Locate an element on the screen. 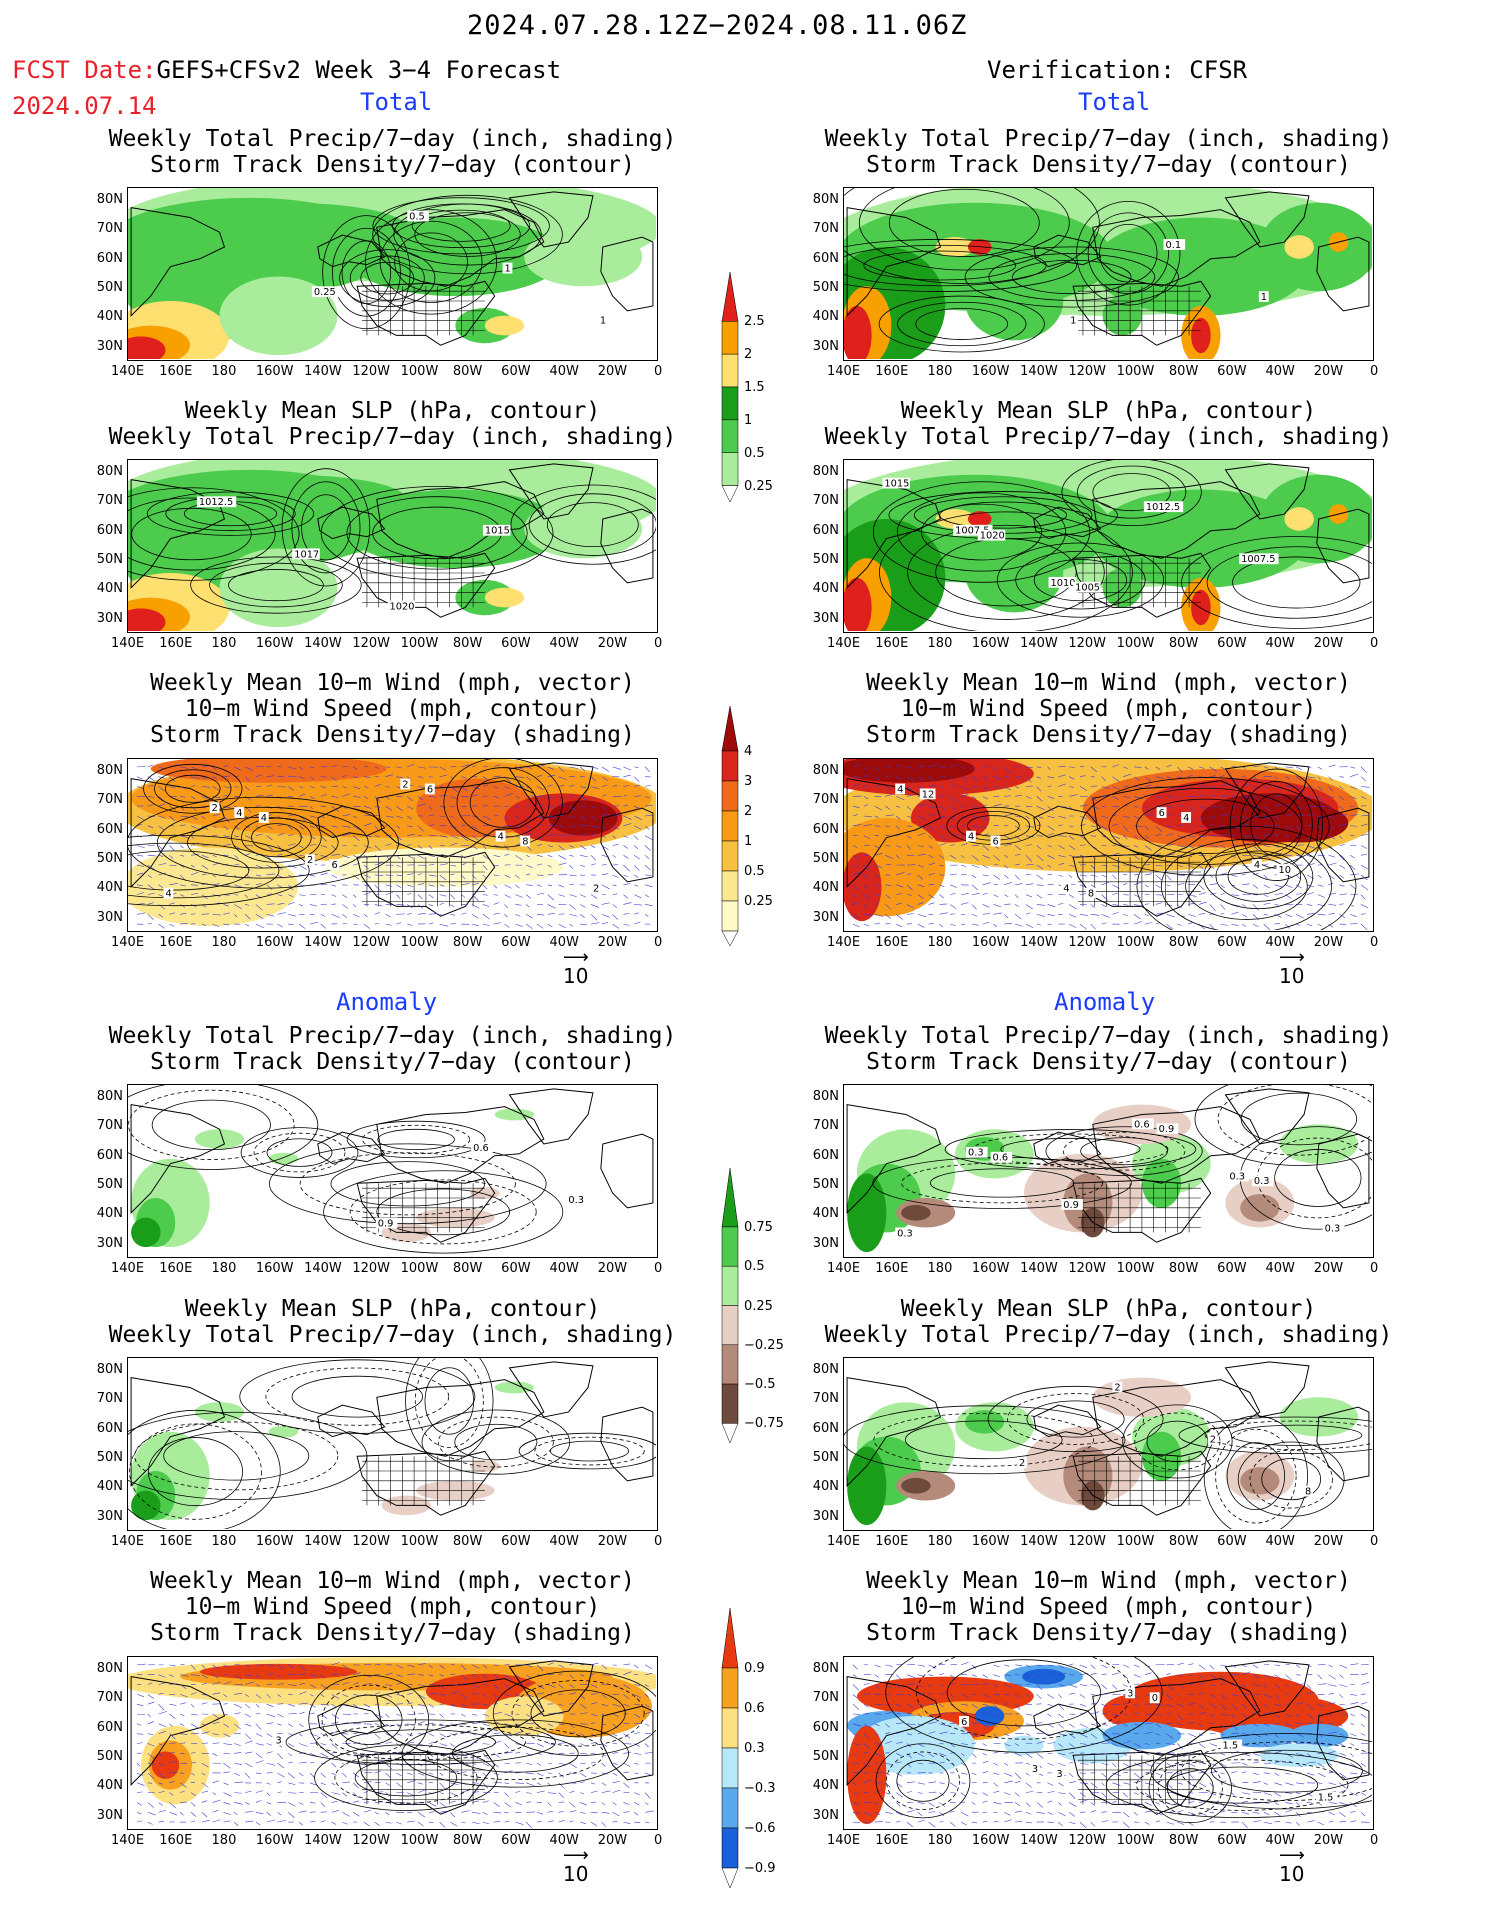  colorbar-swatch is located at coordinates (730, 1198).